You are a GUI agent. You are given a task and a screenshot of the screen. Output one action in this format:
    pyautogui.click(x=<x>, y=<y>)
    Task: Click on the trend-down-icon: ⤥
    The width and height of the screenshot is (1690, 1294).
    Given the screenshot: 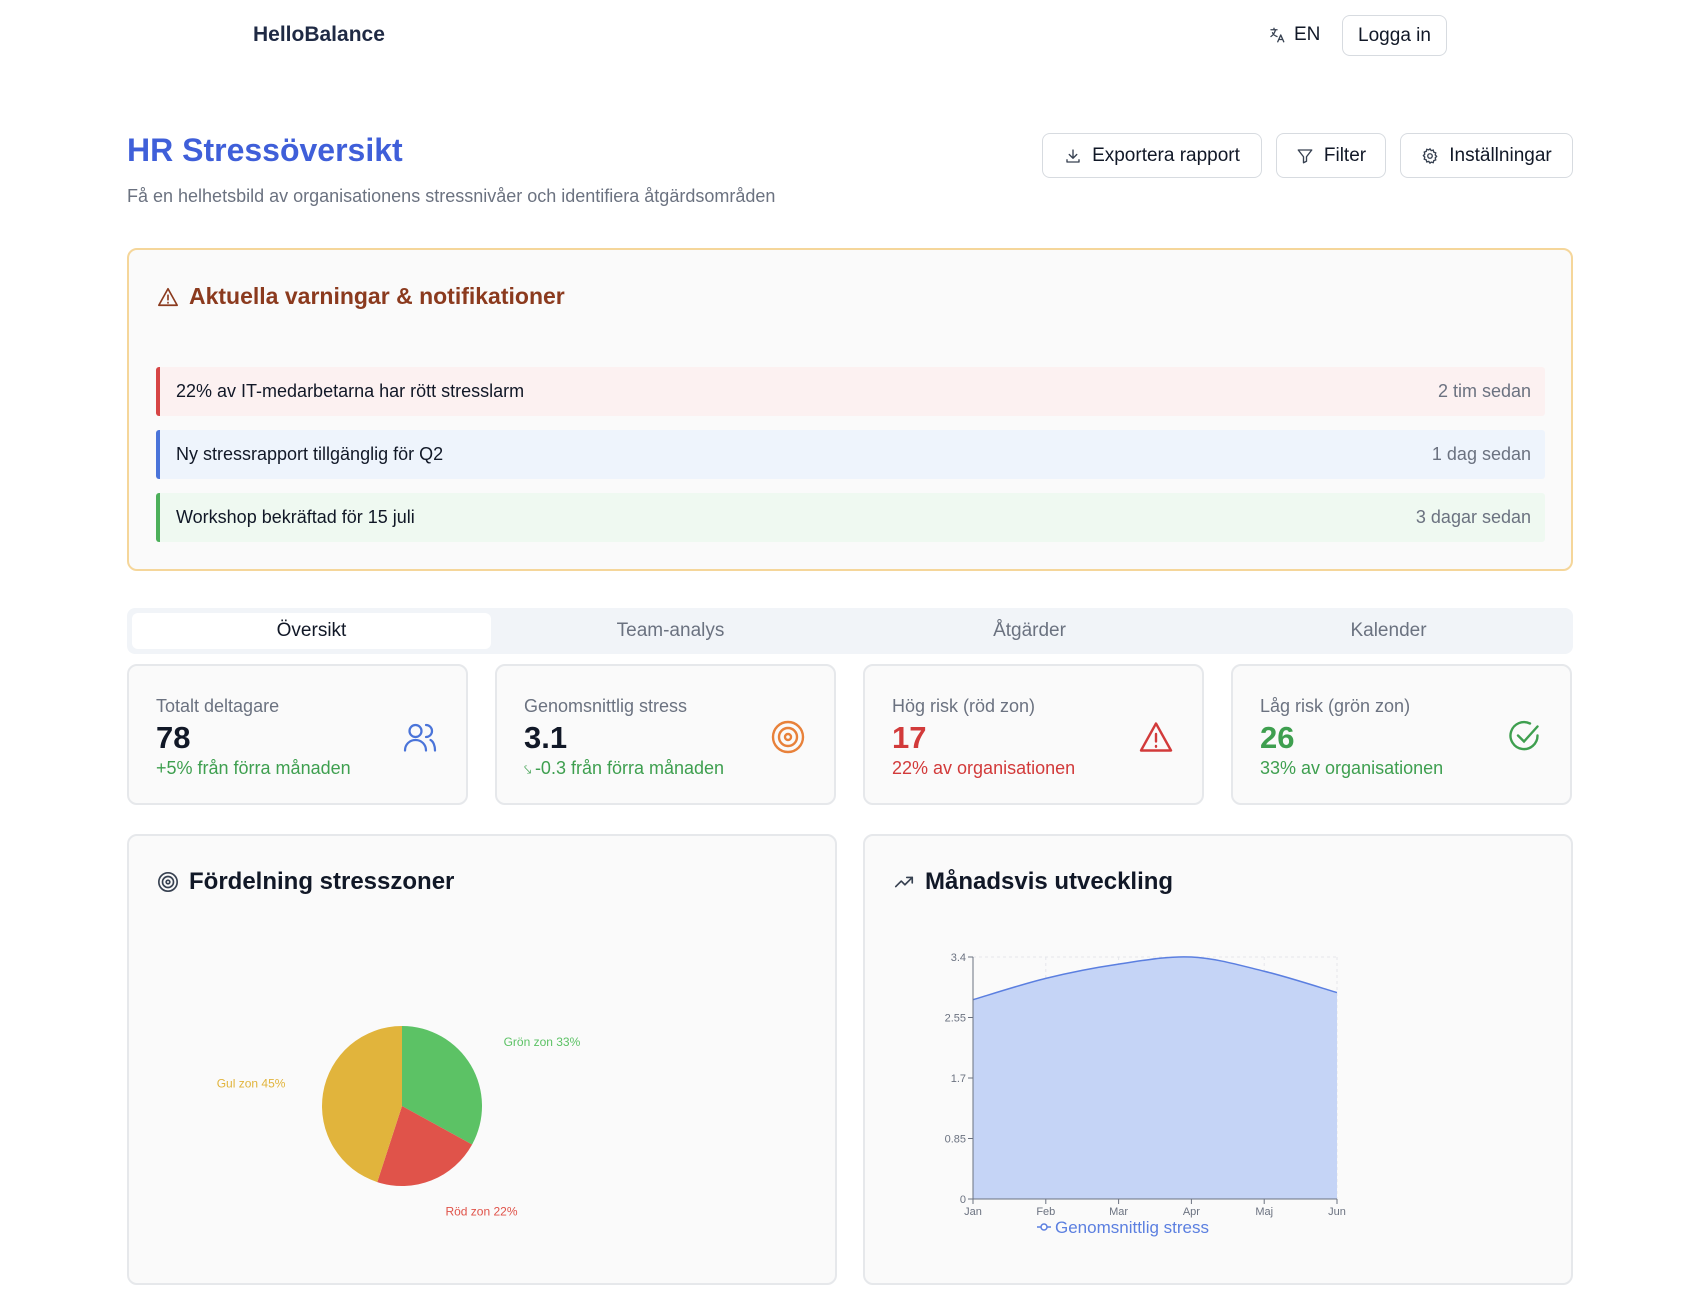 What is the action you would take?
    pyautogui.click(x=529, y=769)
    